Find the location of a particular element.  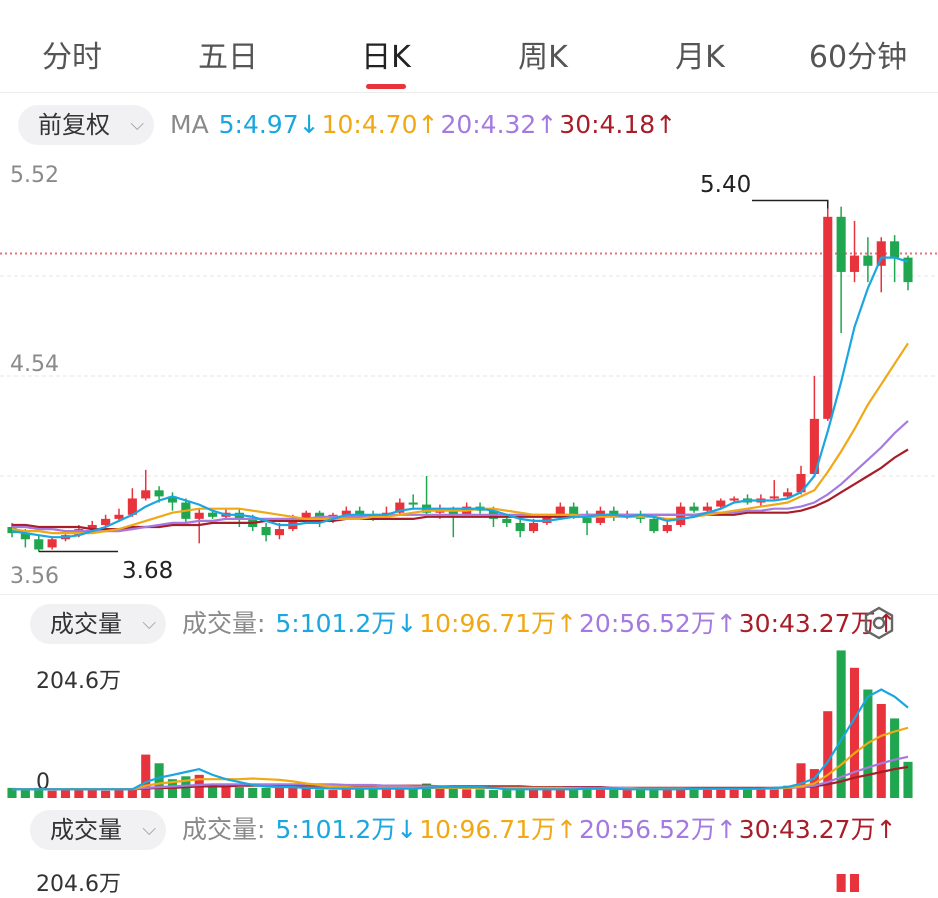

tab-weekly-k: 周K is located at coordinates (543, 57).